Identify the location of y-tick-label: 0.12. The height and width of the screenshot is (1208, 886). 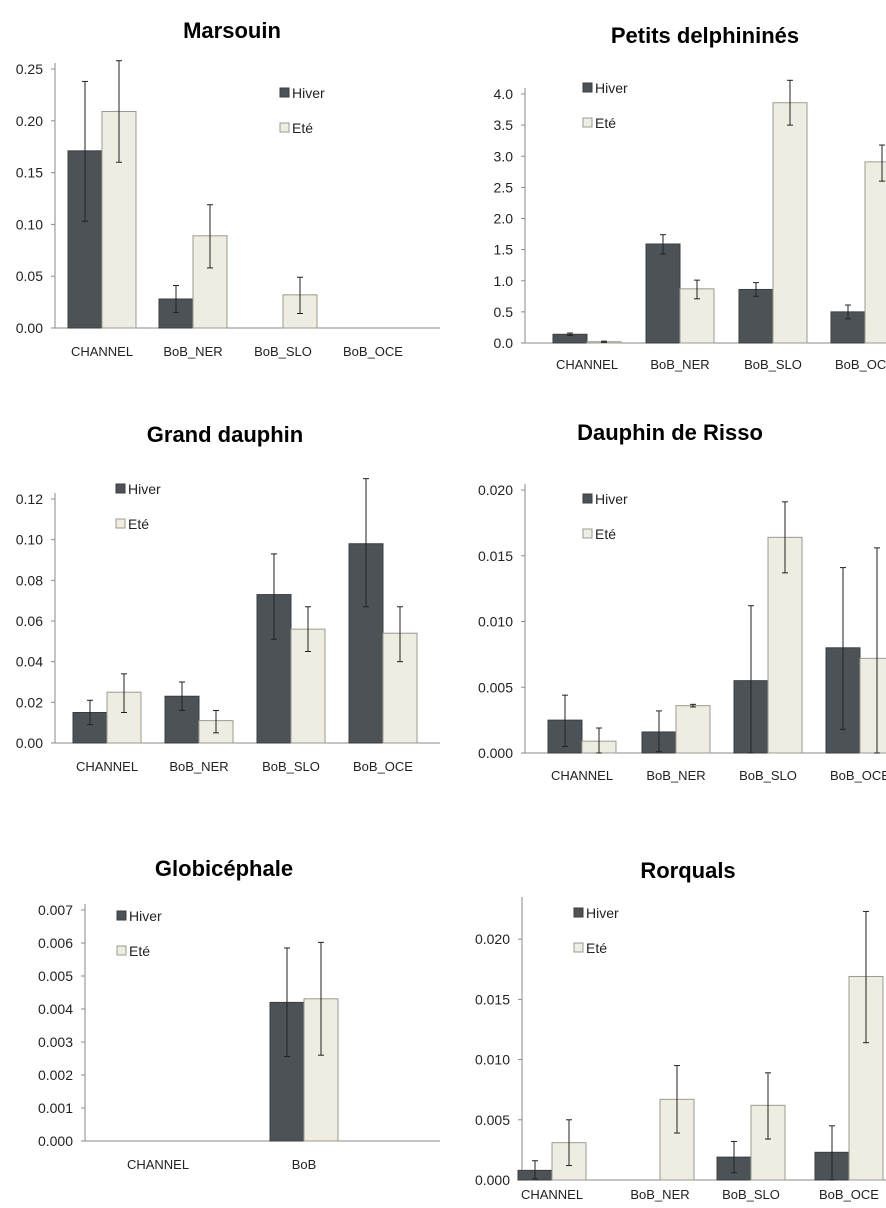
(29, 499).